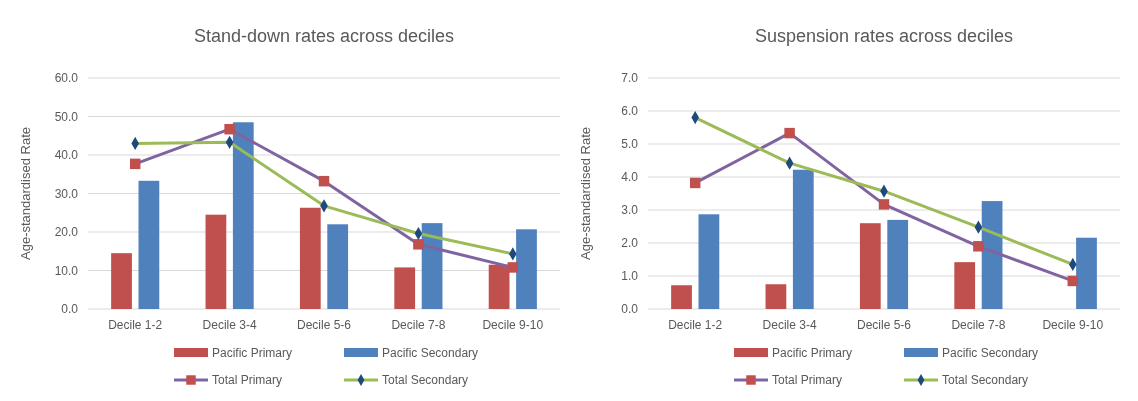 This screenshot has height=401, width=1138. What do you see at coordinates (324, 36) in the screenshot?
I see `chart-title: Stand-down rates across deciles` at bounding box center [324, 36].